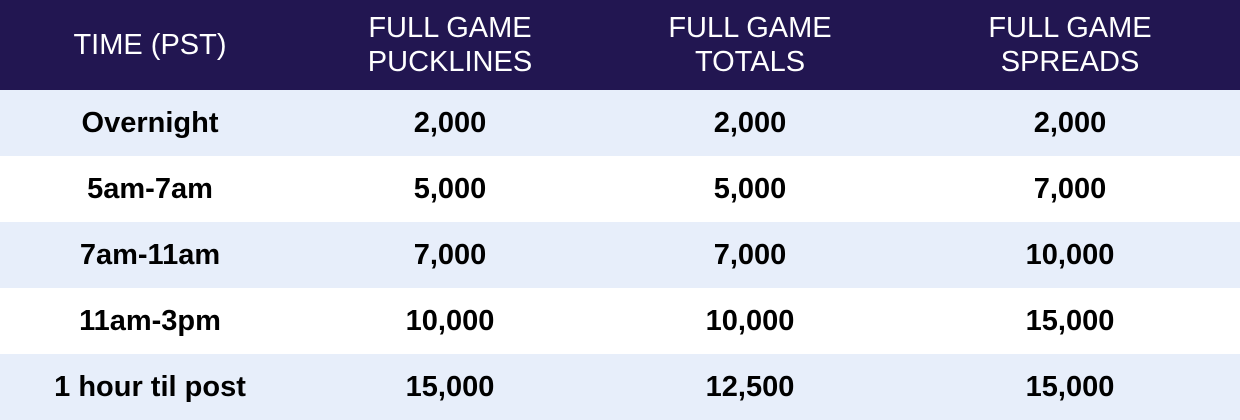 The height and width of the screenshot is (420, 1240). I want to click on cell-time: 7am-11am, so click(150, 255).